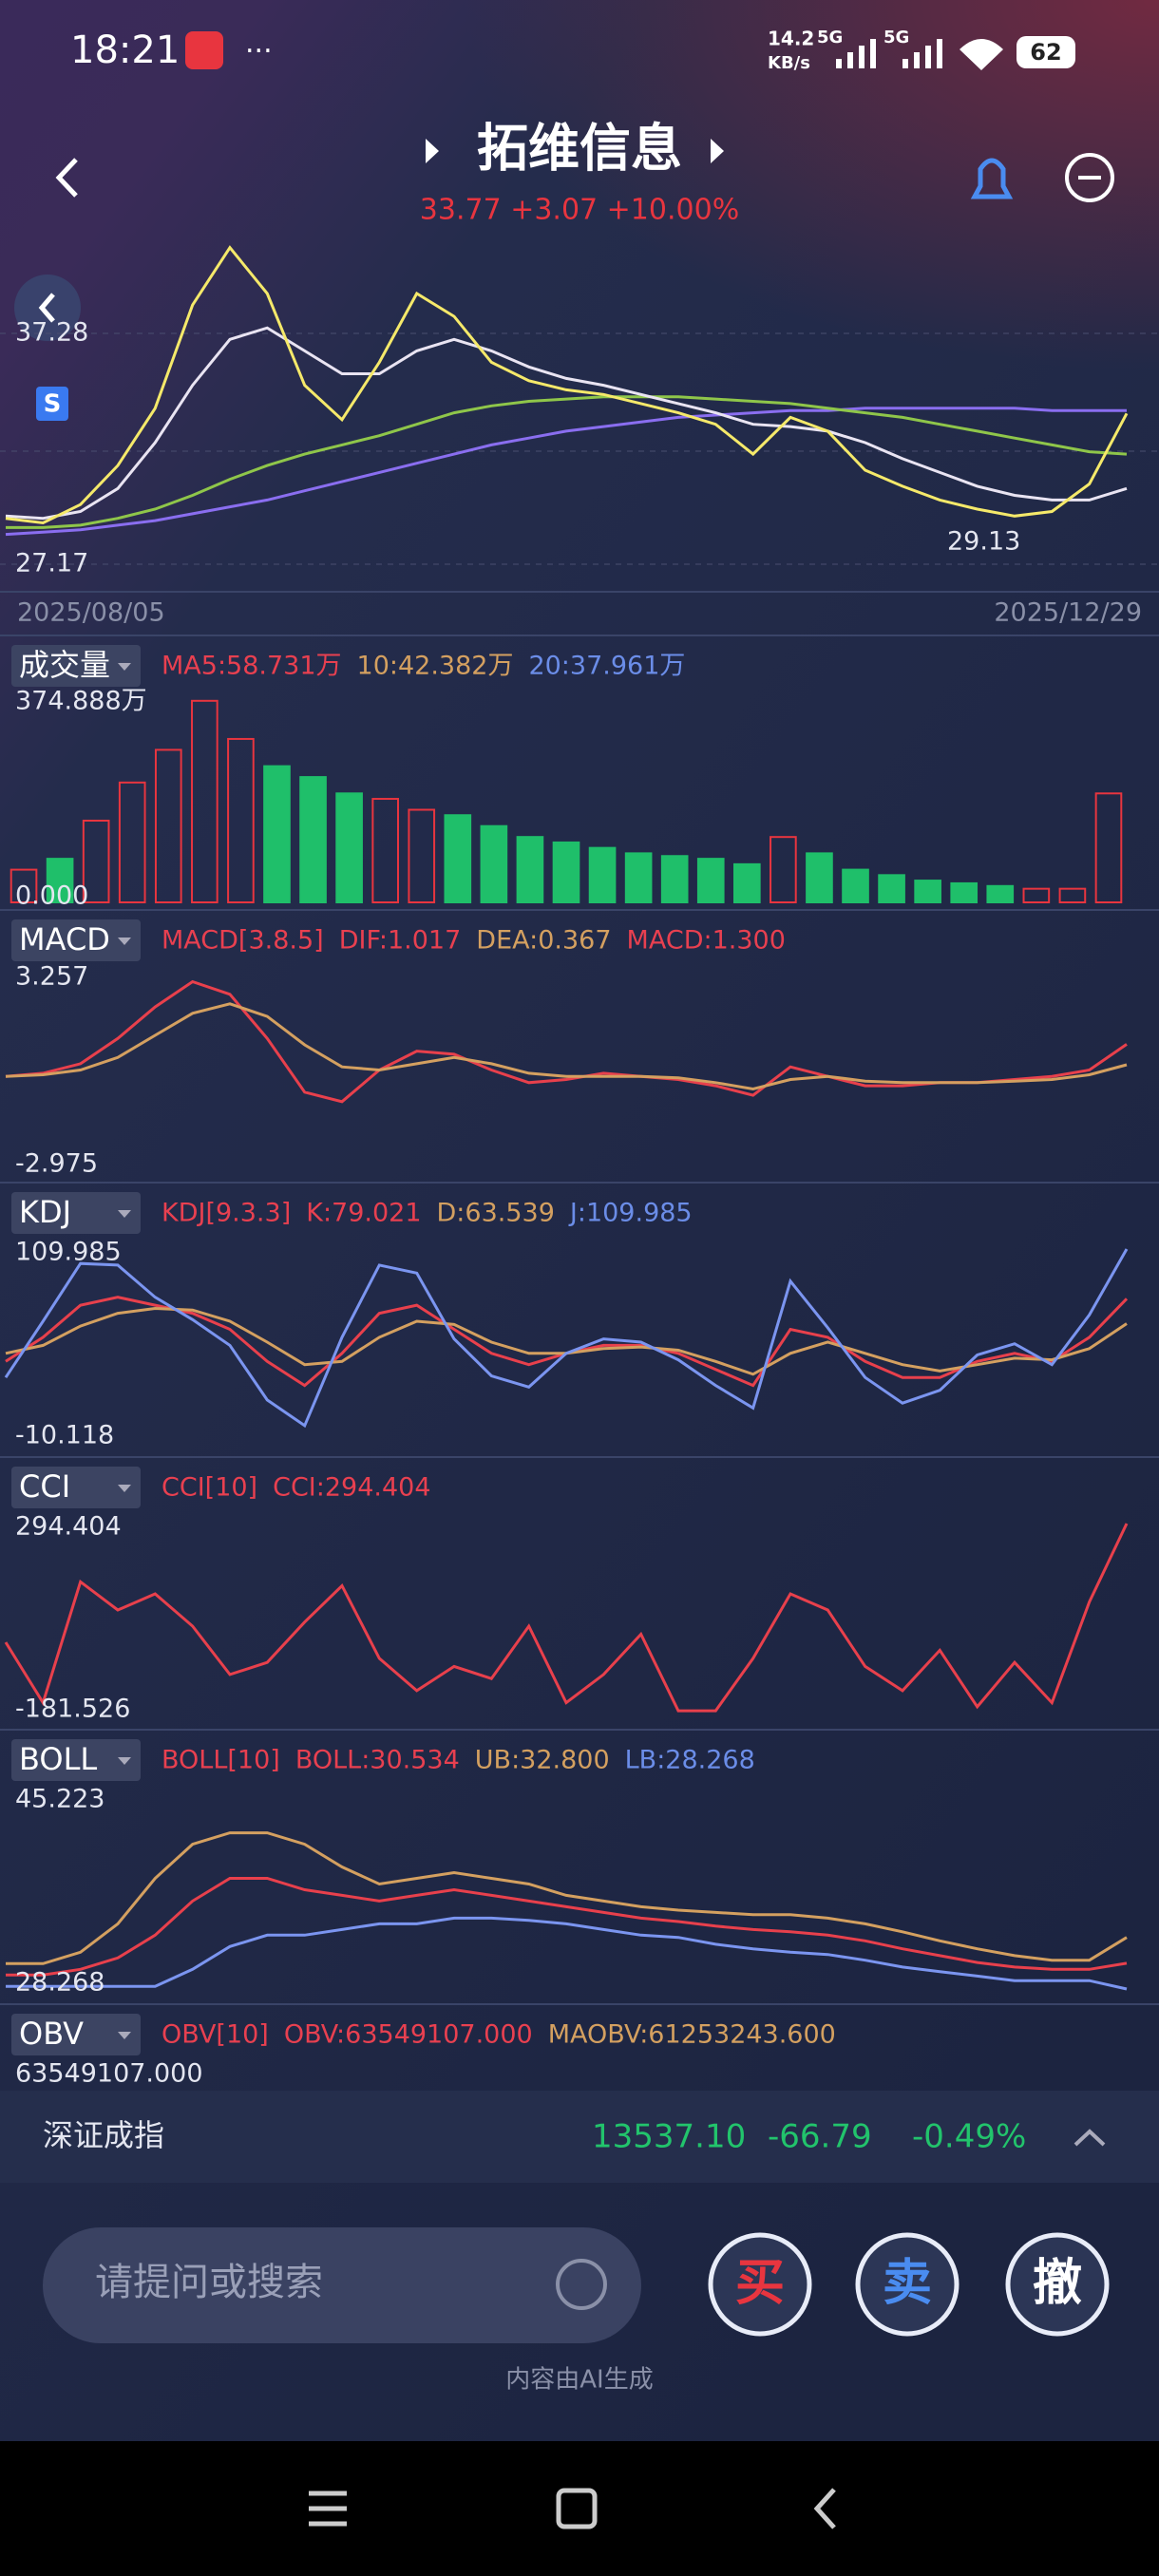  Describe the element at coordinates (243, 941) in the screenshot. I see `legend-item: MACD[3.8.5]` at that location.